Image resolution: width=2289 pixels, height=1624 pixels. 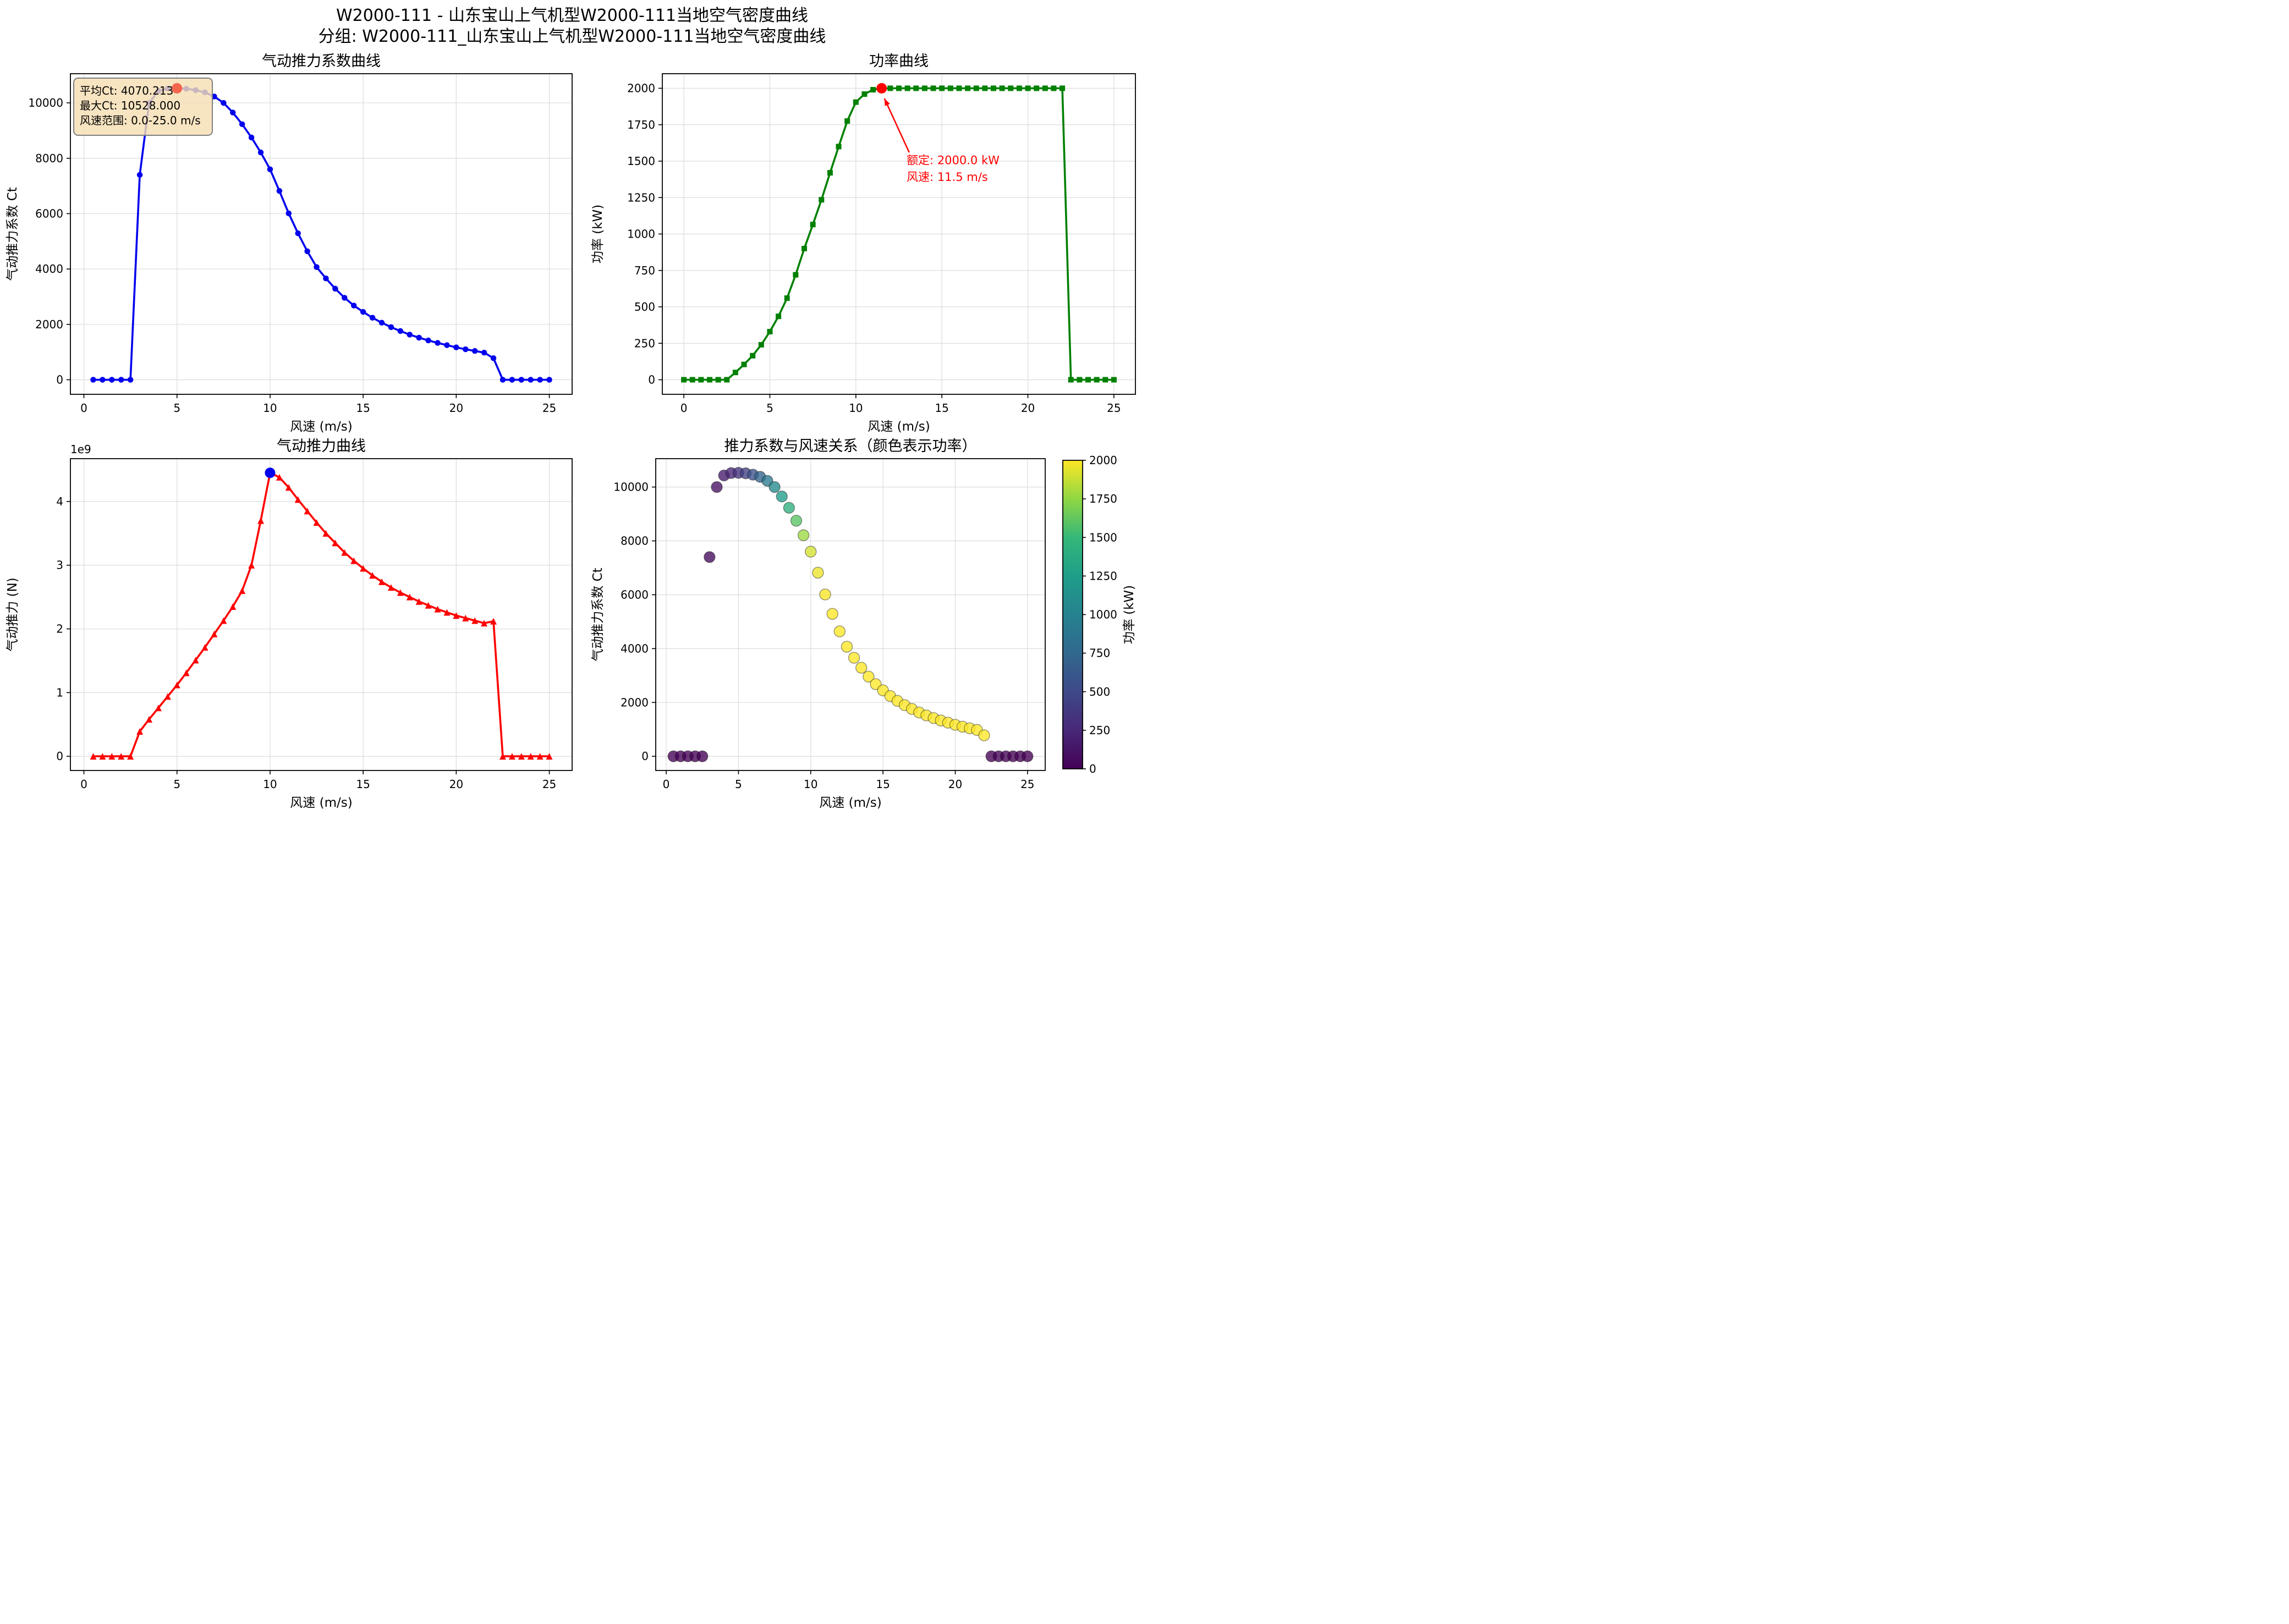 I want to click on svg-text: 1, so click(x=59, y=692).